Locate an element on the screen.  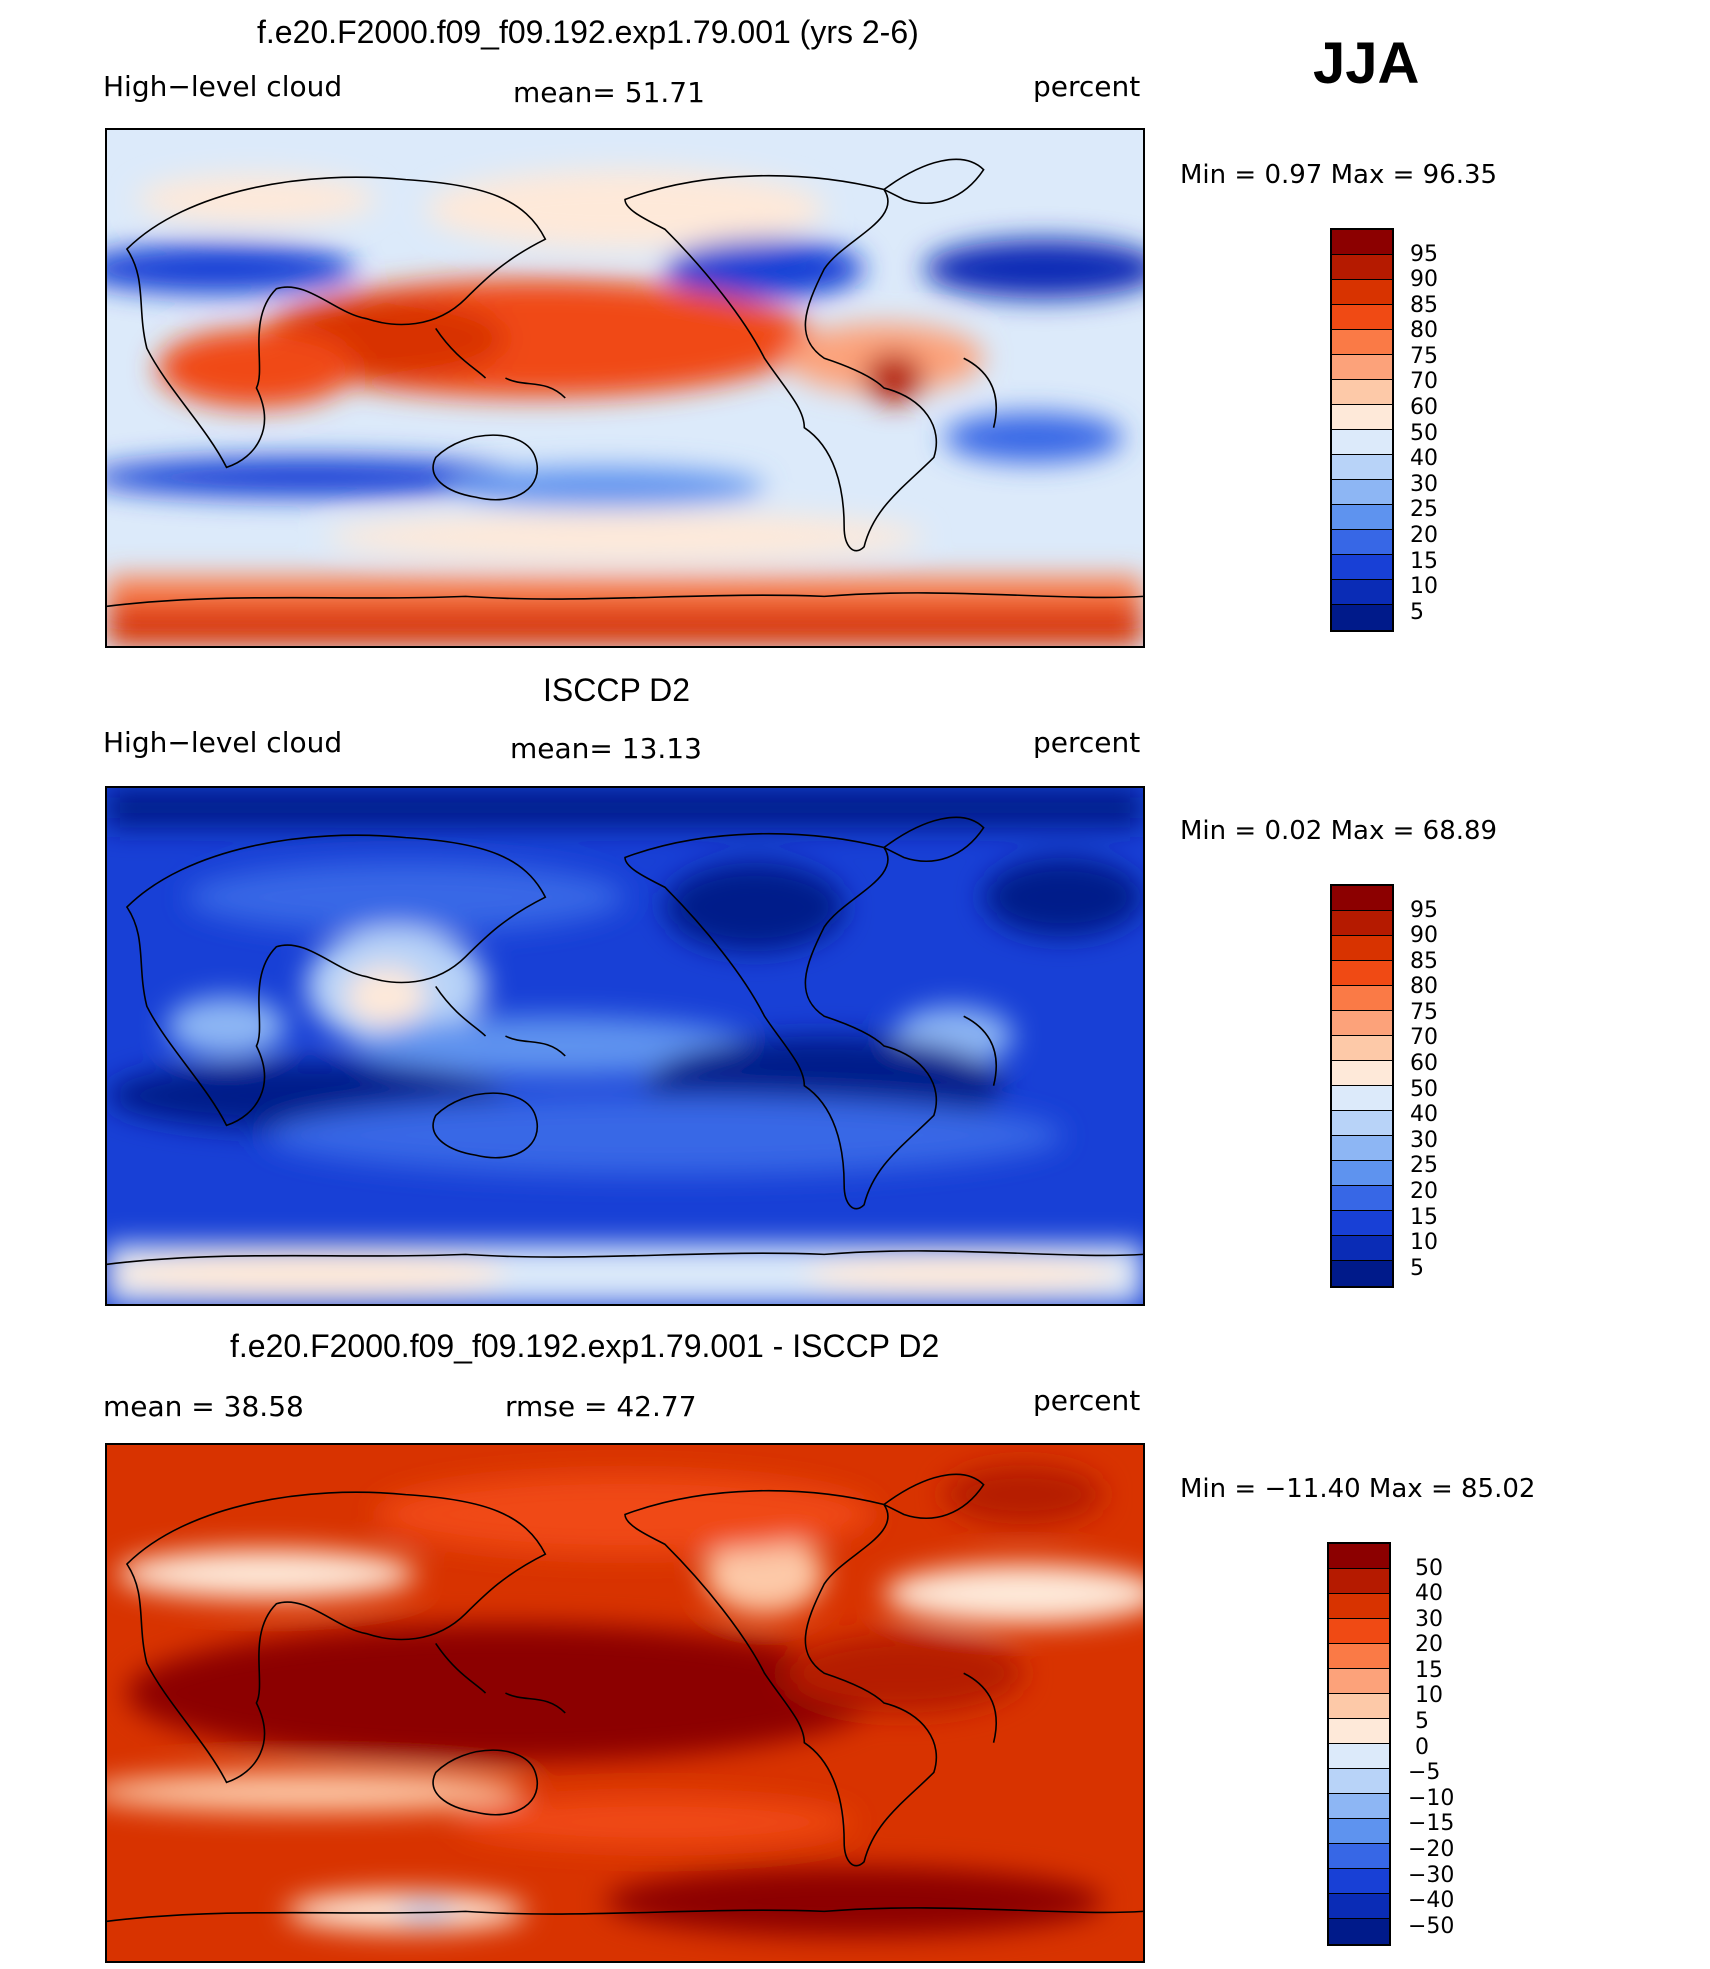
colorbar-tick-label: −20 is located at coordinates (1431, 1849).